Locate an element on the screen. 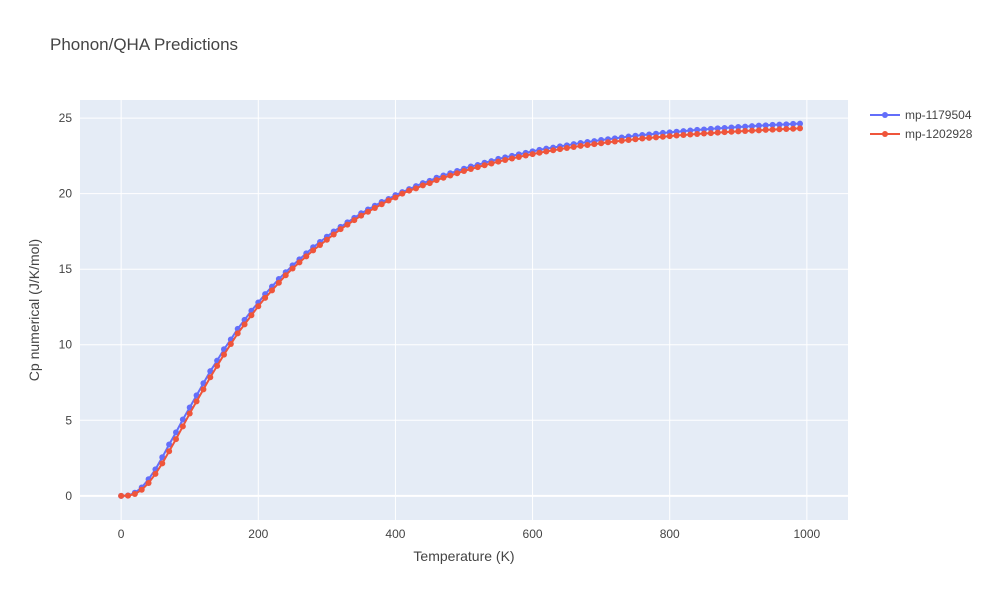 The height and width of the screenshot is (600, 1000). legend-item: mp-1202928 is located at coordinates (921, 134).